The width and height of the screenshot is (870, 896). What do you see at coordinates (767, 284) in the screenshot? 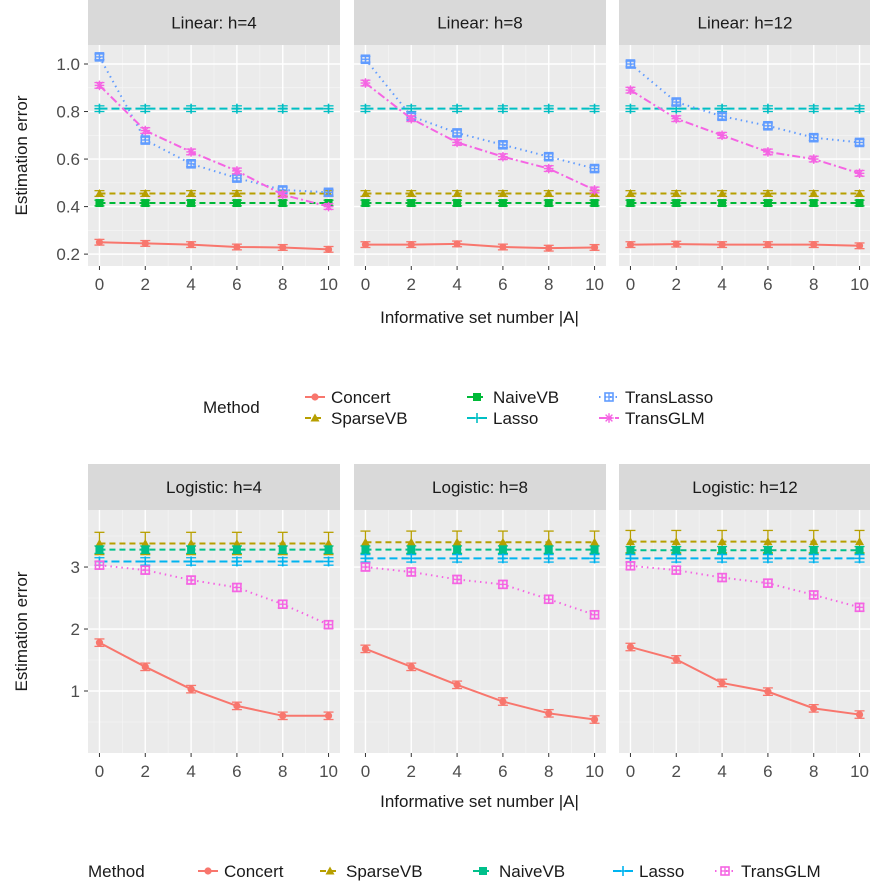
I see `x-tick-label: 6` at bounding box center [767, 284].